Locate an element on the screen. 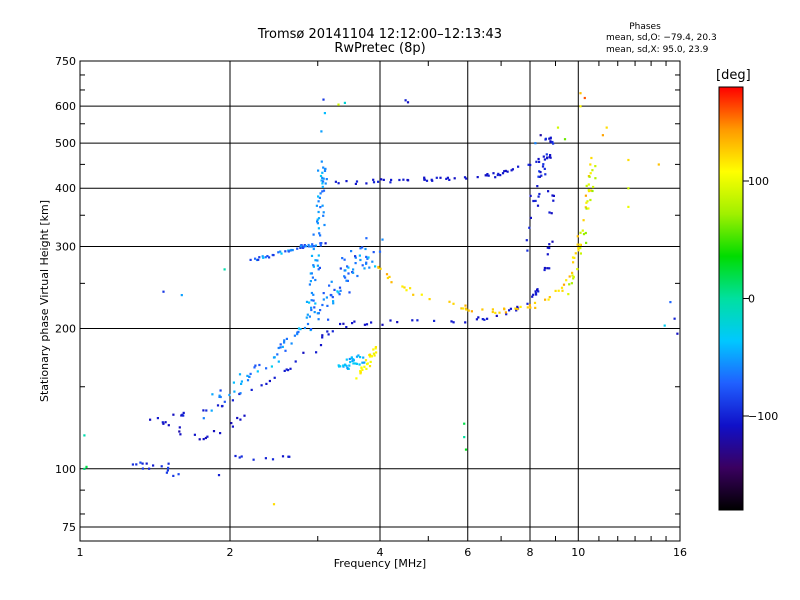  chart-subtitle: RwPretec (8p) is located at coordinates (380, 48).